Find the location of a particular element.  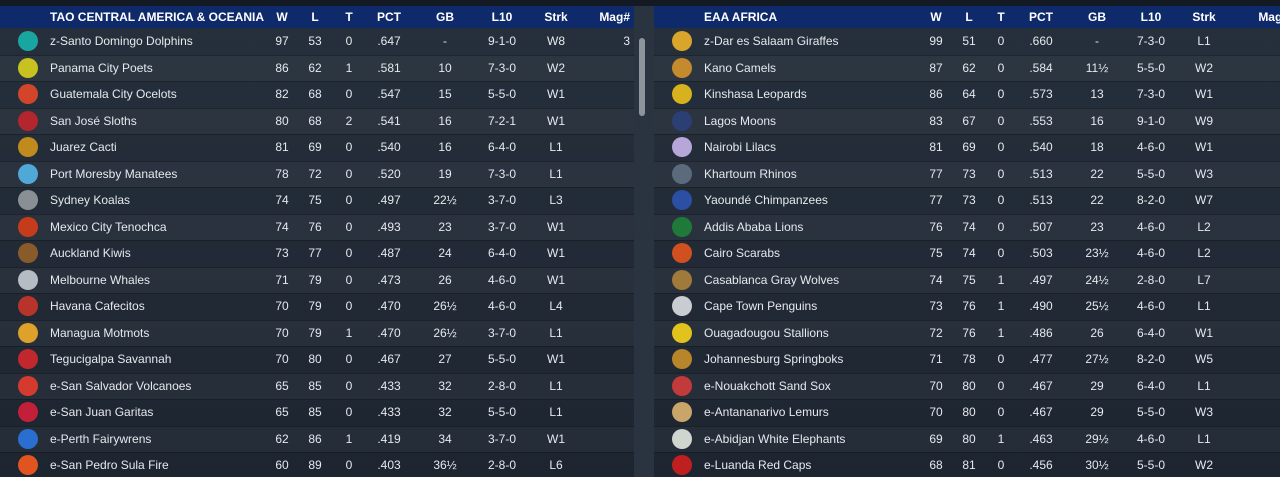

team-name: Ouagadougou Stallions is located at coordinates (766, 332).